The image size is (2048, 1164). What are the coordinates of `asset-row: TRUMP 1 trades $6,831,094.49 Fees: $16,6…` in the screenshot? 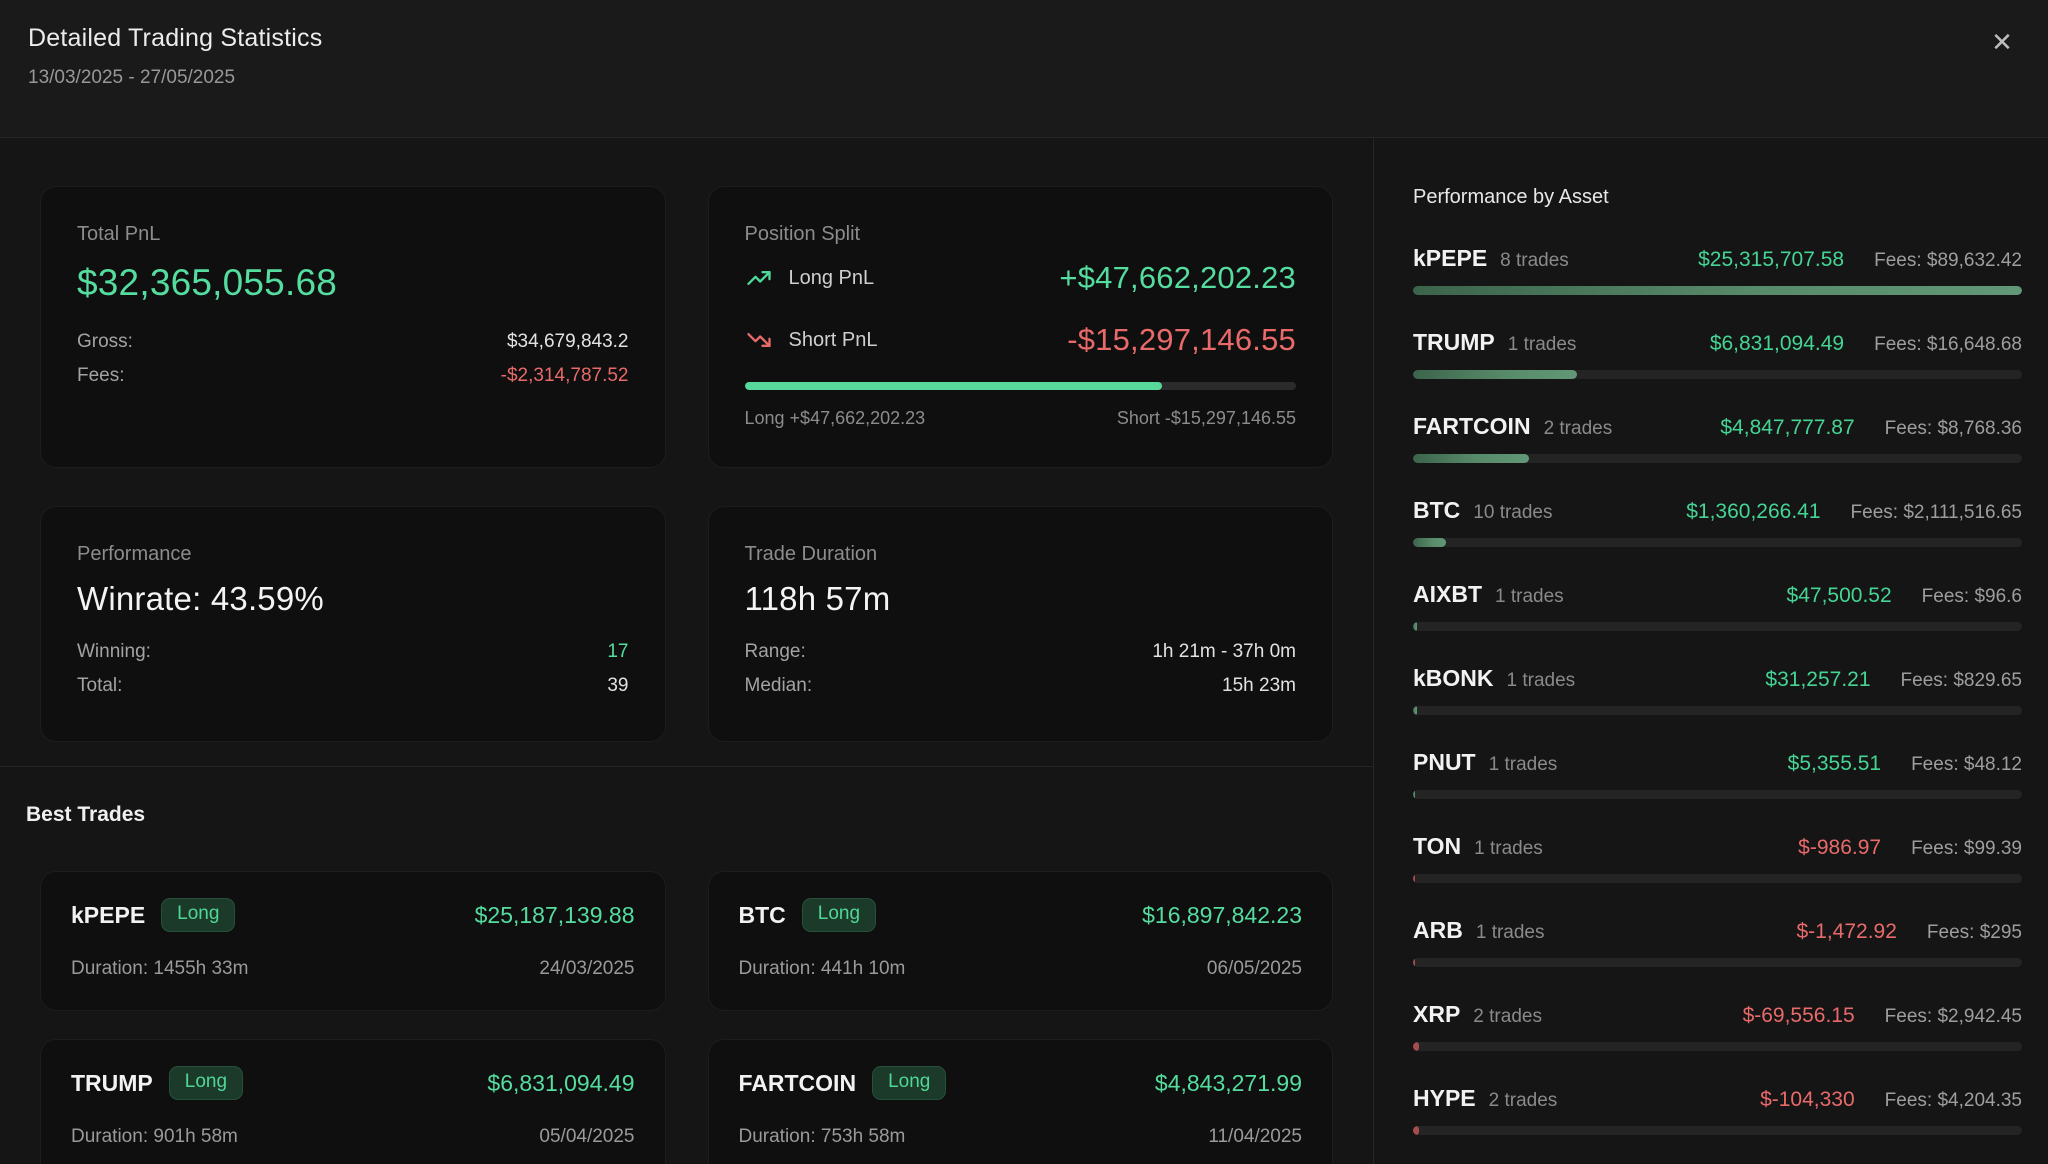 It's located at (1717, 354).